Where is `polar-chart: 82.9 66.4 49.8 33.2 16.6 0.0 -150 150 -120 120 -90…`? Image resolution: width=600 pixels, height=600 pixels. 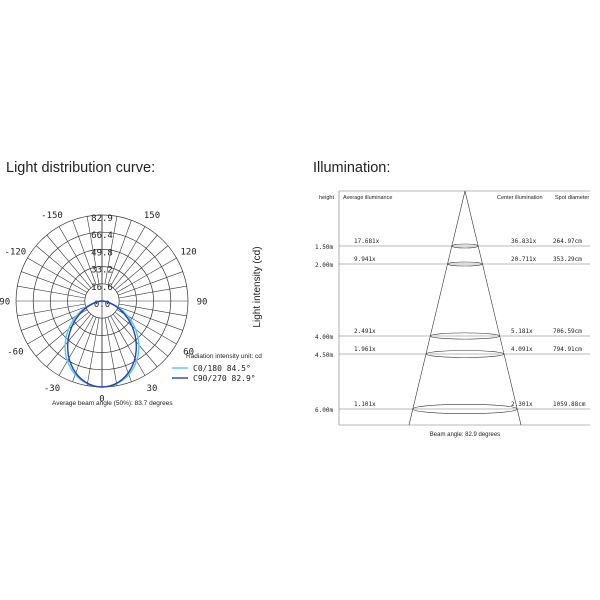
polar-chart: 82.9 66.4 49.8 33.2 16.6 0.0 -150 150 -120 120 -90… is located at coordinates (131, 309).